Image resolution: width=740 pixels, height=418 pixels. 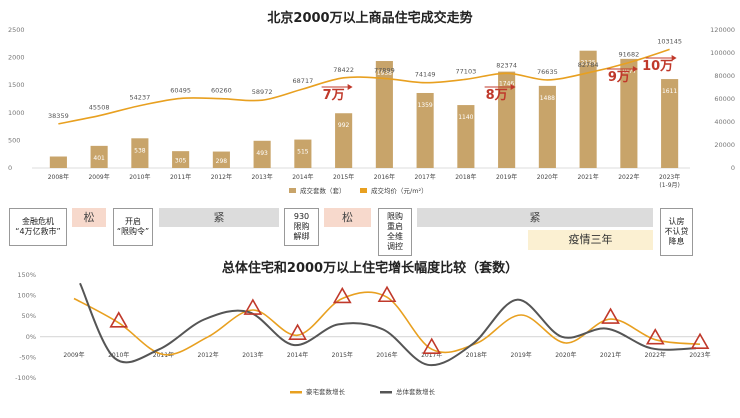 What do you see at coordinates (669, 91) in the screenshot?
I see `bar-label: 1611` at bounding box center [669, 91].